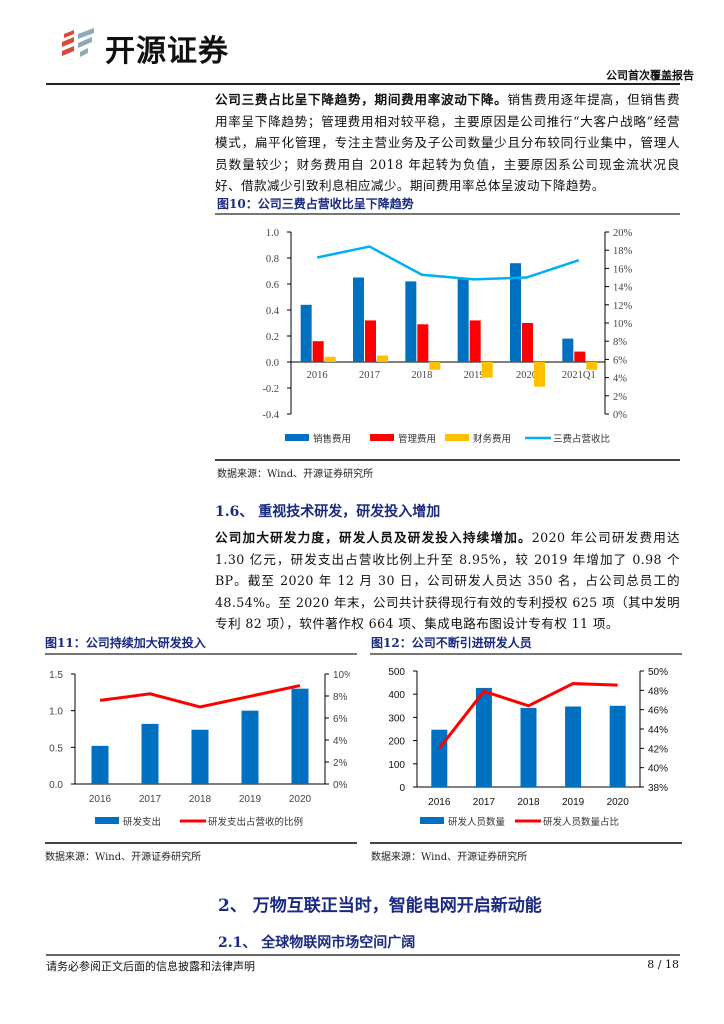 The height and width of the screenshot is (1024, 724). What do you see at coordinates (449, 857) in the screenshot?
I see `figure-12-source: 数据来源：Wind、开源证券研究所` at bounding box center [449, 857].